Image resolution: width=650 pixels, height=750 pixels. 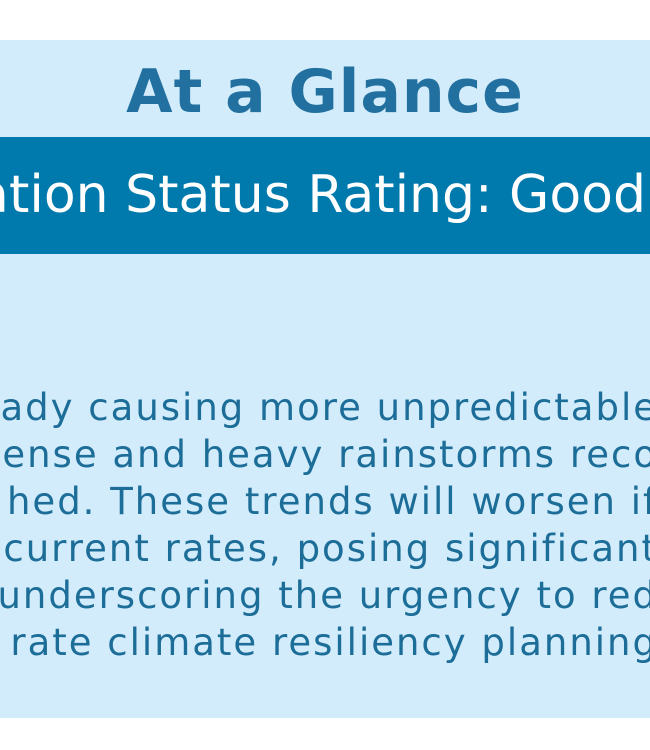 I want to click on body-line: ady causing more unpredictable, so click(x=325, y=407).